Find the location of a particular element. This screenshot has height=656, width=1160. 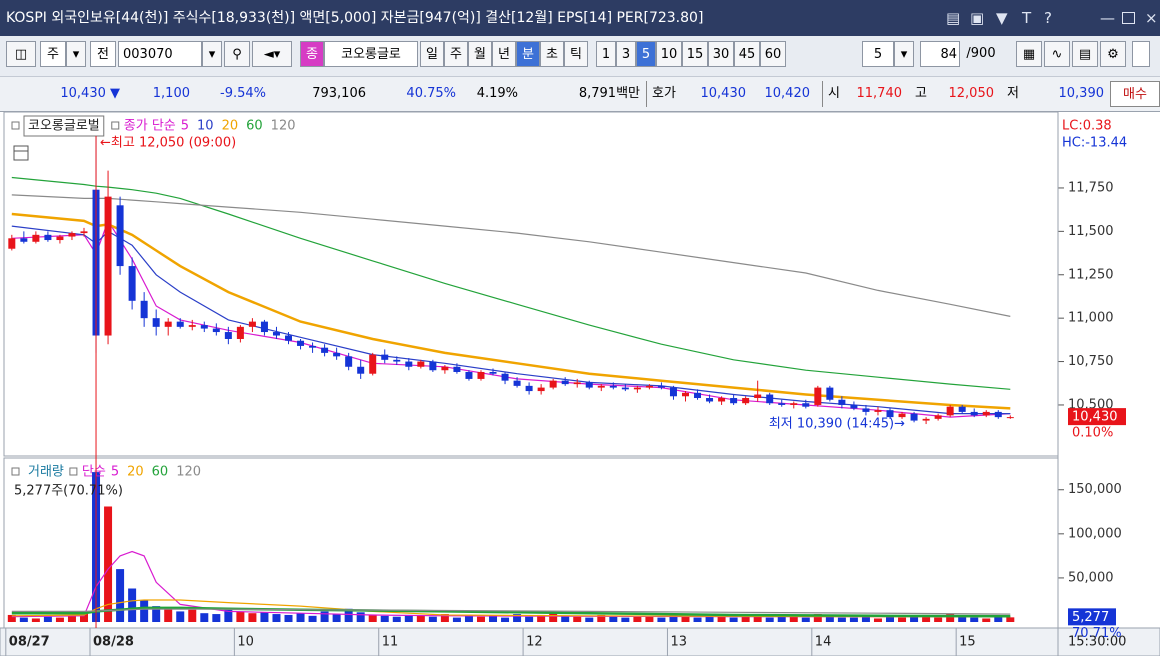

legend-entry: 120 is located at coordinates (283, 126).